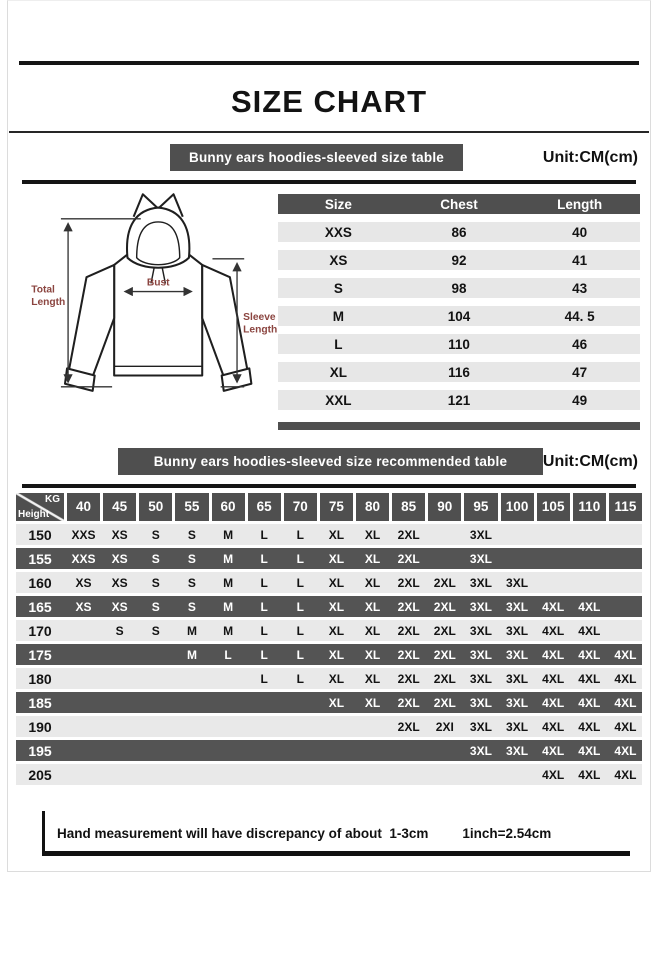 The width and height of the screenshot is (658, 954). Describe the element at coordinates (40, 702) in the screenshot. I see `height-label-cell: 185` at that location.